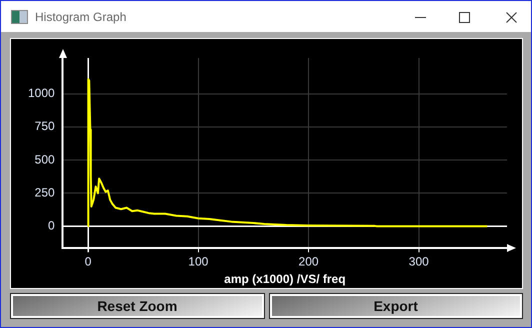 The height and width of the screenshot is (328, 532). What do you see at coordinates (396, 306) in the screenshot?
I see `text: Export` at bounding box center [396, 306].